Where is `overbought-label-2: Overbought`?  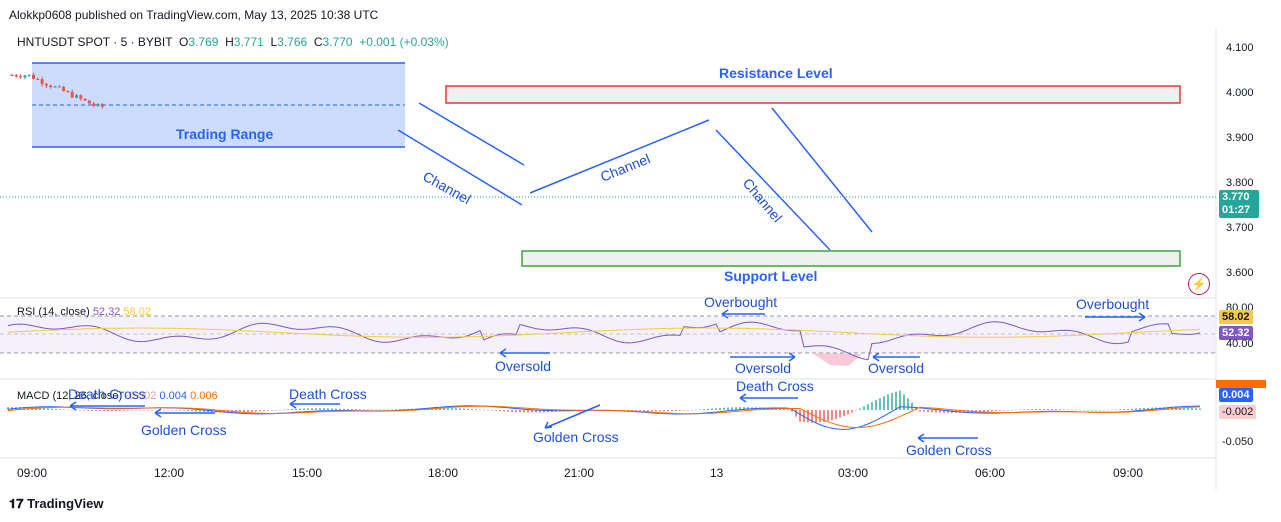
overbought-label-2: Overbought is located at coordinates (1113, 304).